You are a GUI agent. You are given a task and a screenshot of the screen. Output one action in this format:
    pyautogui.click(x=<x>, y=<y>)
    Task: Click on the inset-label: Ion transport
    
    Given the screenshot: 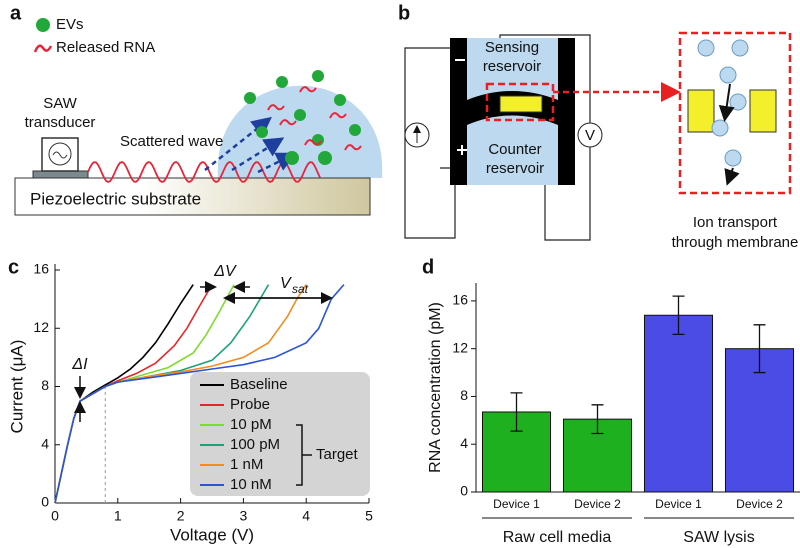 What is the action you would take?
    pyautogui.click(x=735, y=222)
    